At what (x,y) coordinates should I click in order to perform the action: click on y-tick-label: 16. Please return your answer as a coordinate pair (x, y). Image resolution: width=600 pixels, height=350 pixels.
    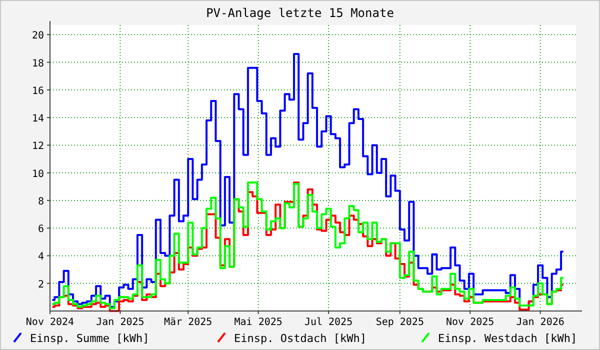
    Looking at the image, I should click on (38, 91).